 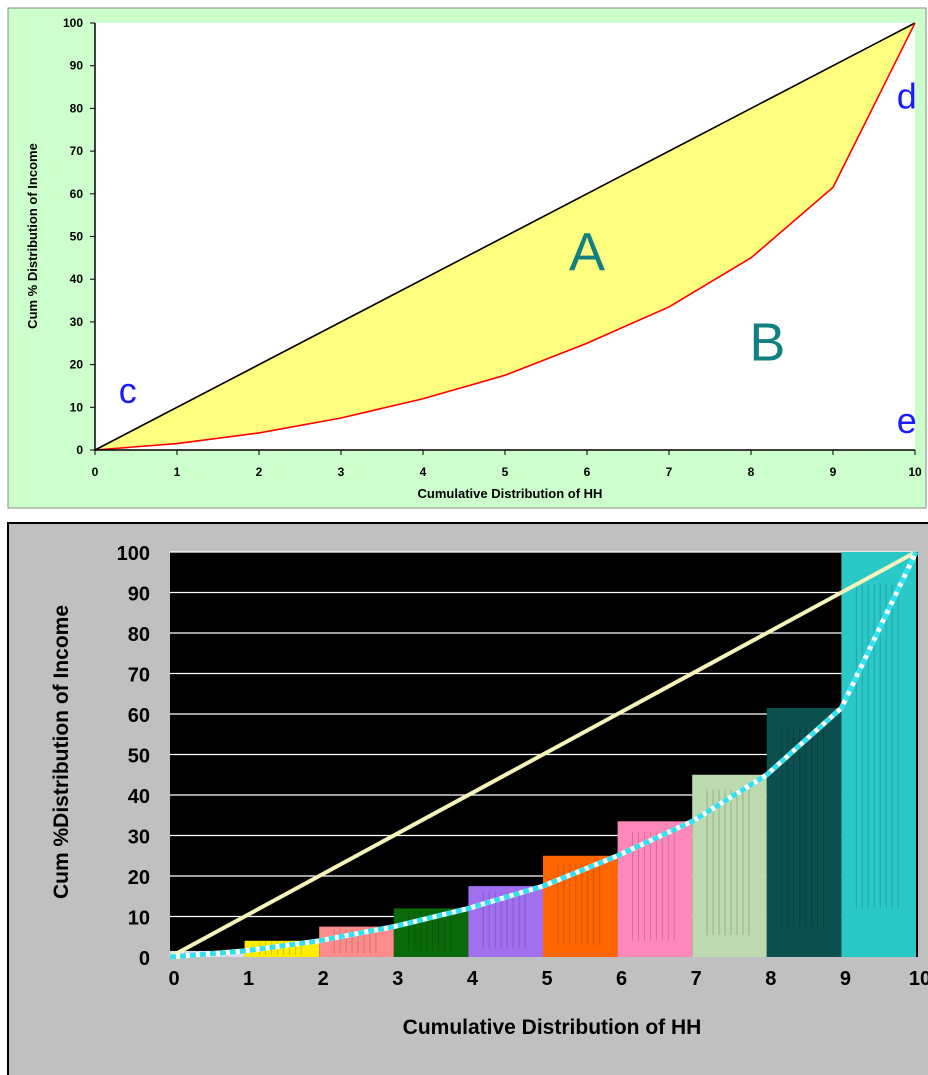 I want to click on annotation-label-B: B, so click(x=767, y=342).